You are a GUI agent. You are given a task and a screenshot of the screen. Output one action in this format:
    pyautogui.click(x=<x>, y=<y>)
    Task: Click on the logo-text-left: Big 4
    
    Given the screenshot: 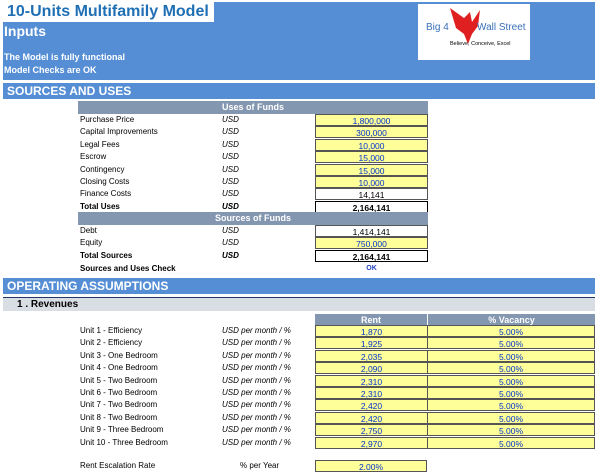 What is the action you would take?
    pyautogui.click(x=437, y=27)
    